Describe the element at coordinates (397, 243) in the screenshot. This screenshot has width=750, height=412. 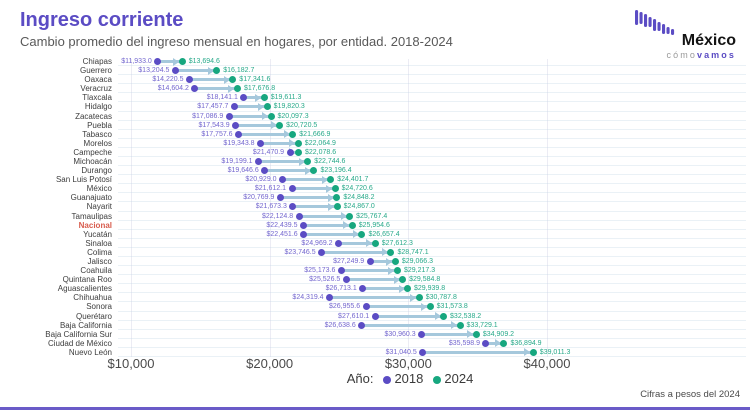
I see `value-2024: $27,612.3` at that location.